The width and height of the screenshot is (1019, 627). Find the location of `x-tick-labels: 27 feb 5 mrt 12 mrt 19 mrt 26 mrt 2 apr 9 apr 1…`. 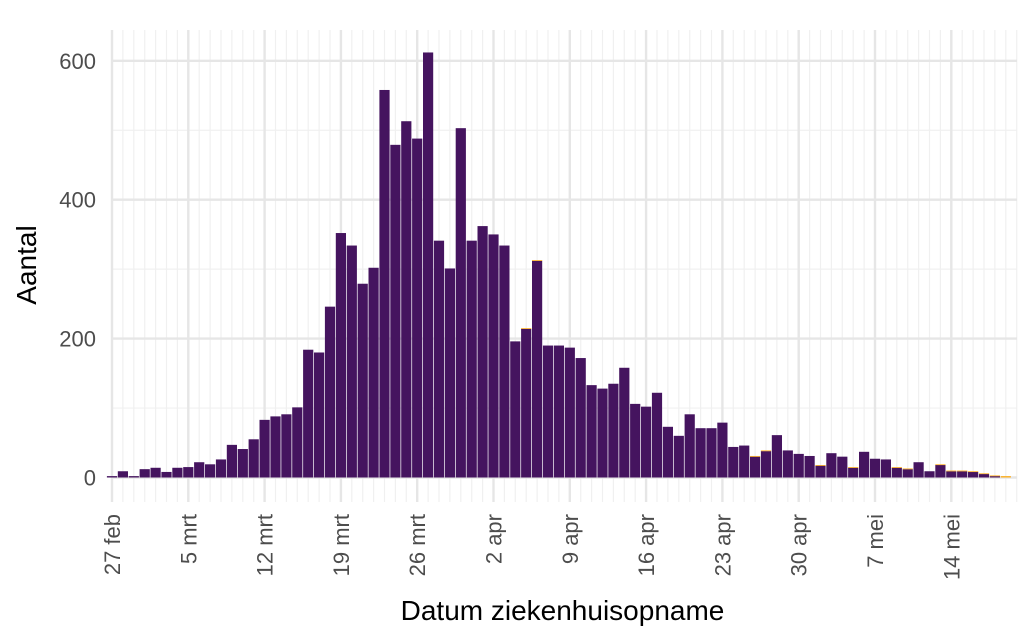

x-tick-labels: 27 feb 5 mrt 12 mrt 19 mrt 26 mrt 2 apr 9 apr 1… is located at coordinates (532, 547).